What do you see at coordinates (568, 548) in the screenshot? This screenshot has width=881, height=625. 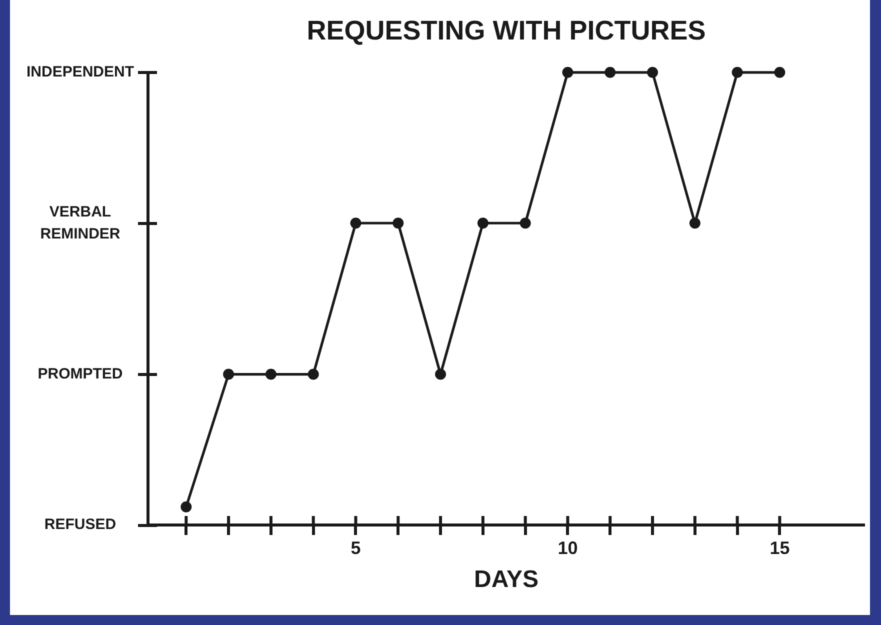 I see `x-tick-label: 10` at bounding box center [568, 548].